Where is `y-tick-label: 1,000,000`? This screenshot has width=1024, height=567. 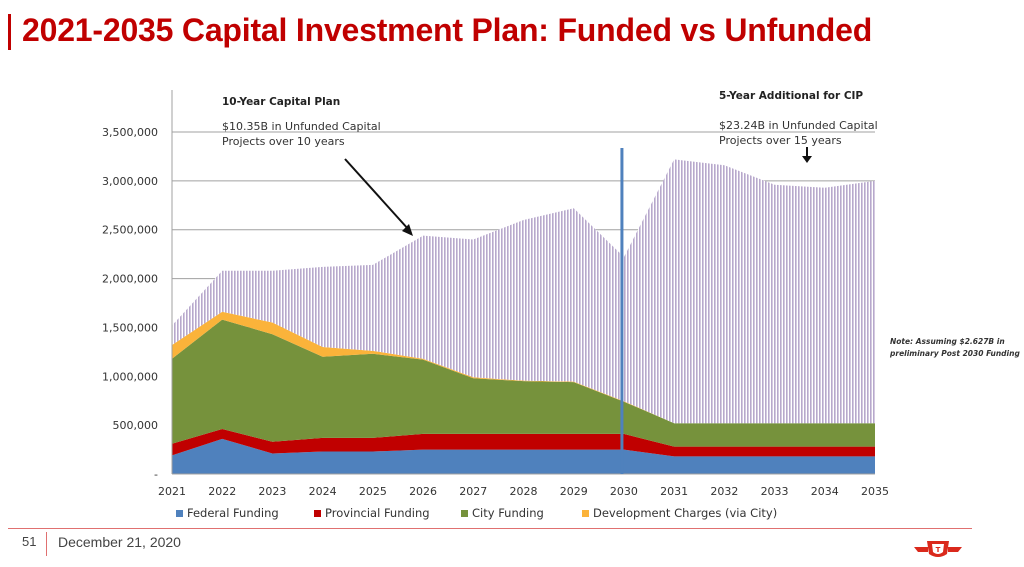
y-tick-label: 1,000,000 is located at coordinates (130, 376).